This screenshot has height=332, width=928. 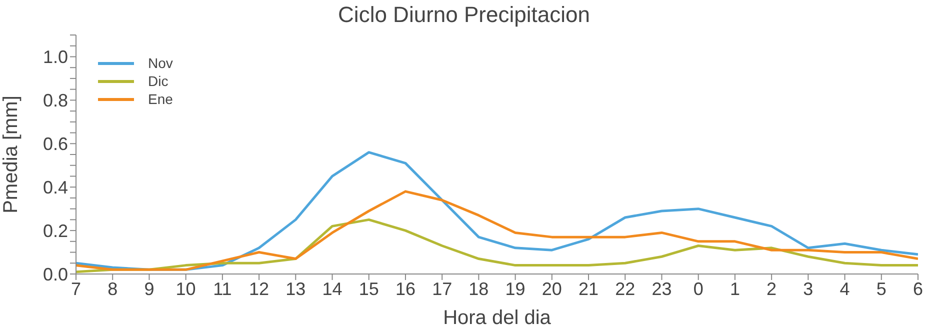 What do you see at coordinates (222, 288) in the screenshot?
I see `x-tick-label: 11` at bounding box center [222, 288].